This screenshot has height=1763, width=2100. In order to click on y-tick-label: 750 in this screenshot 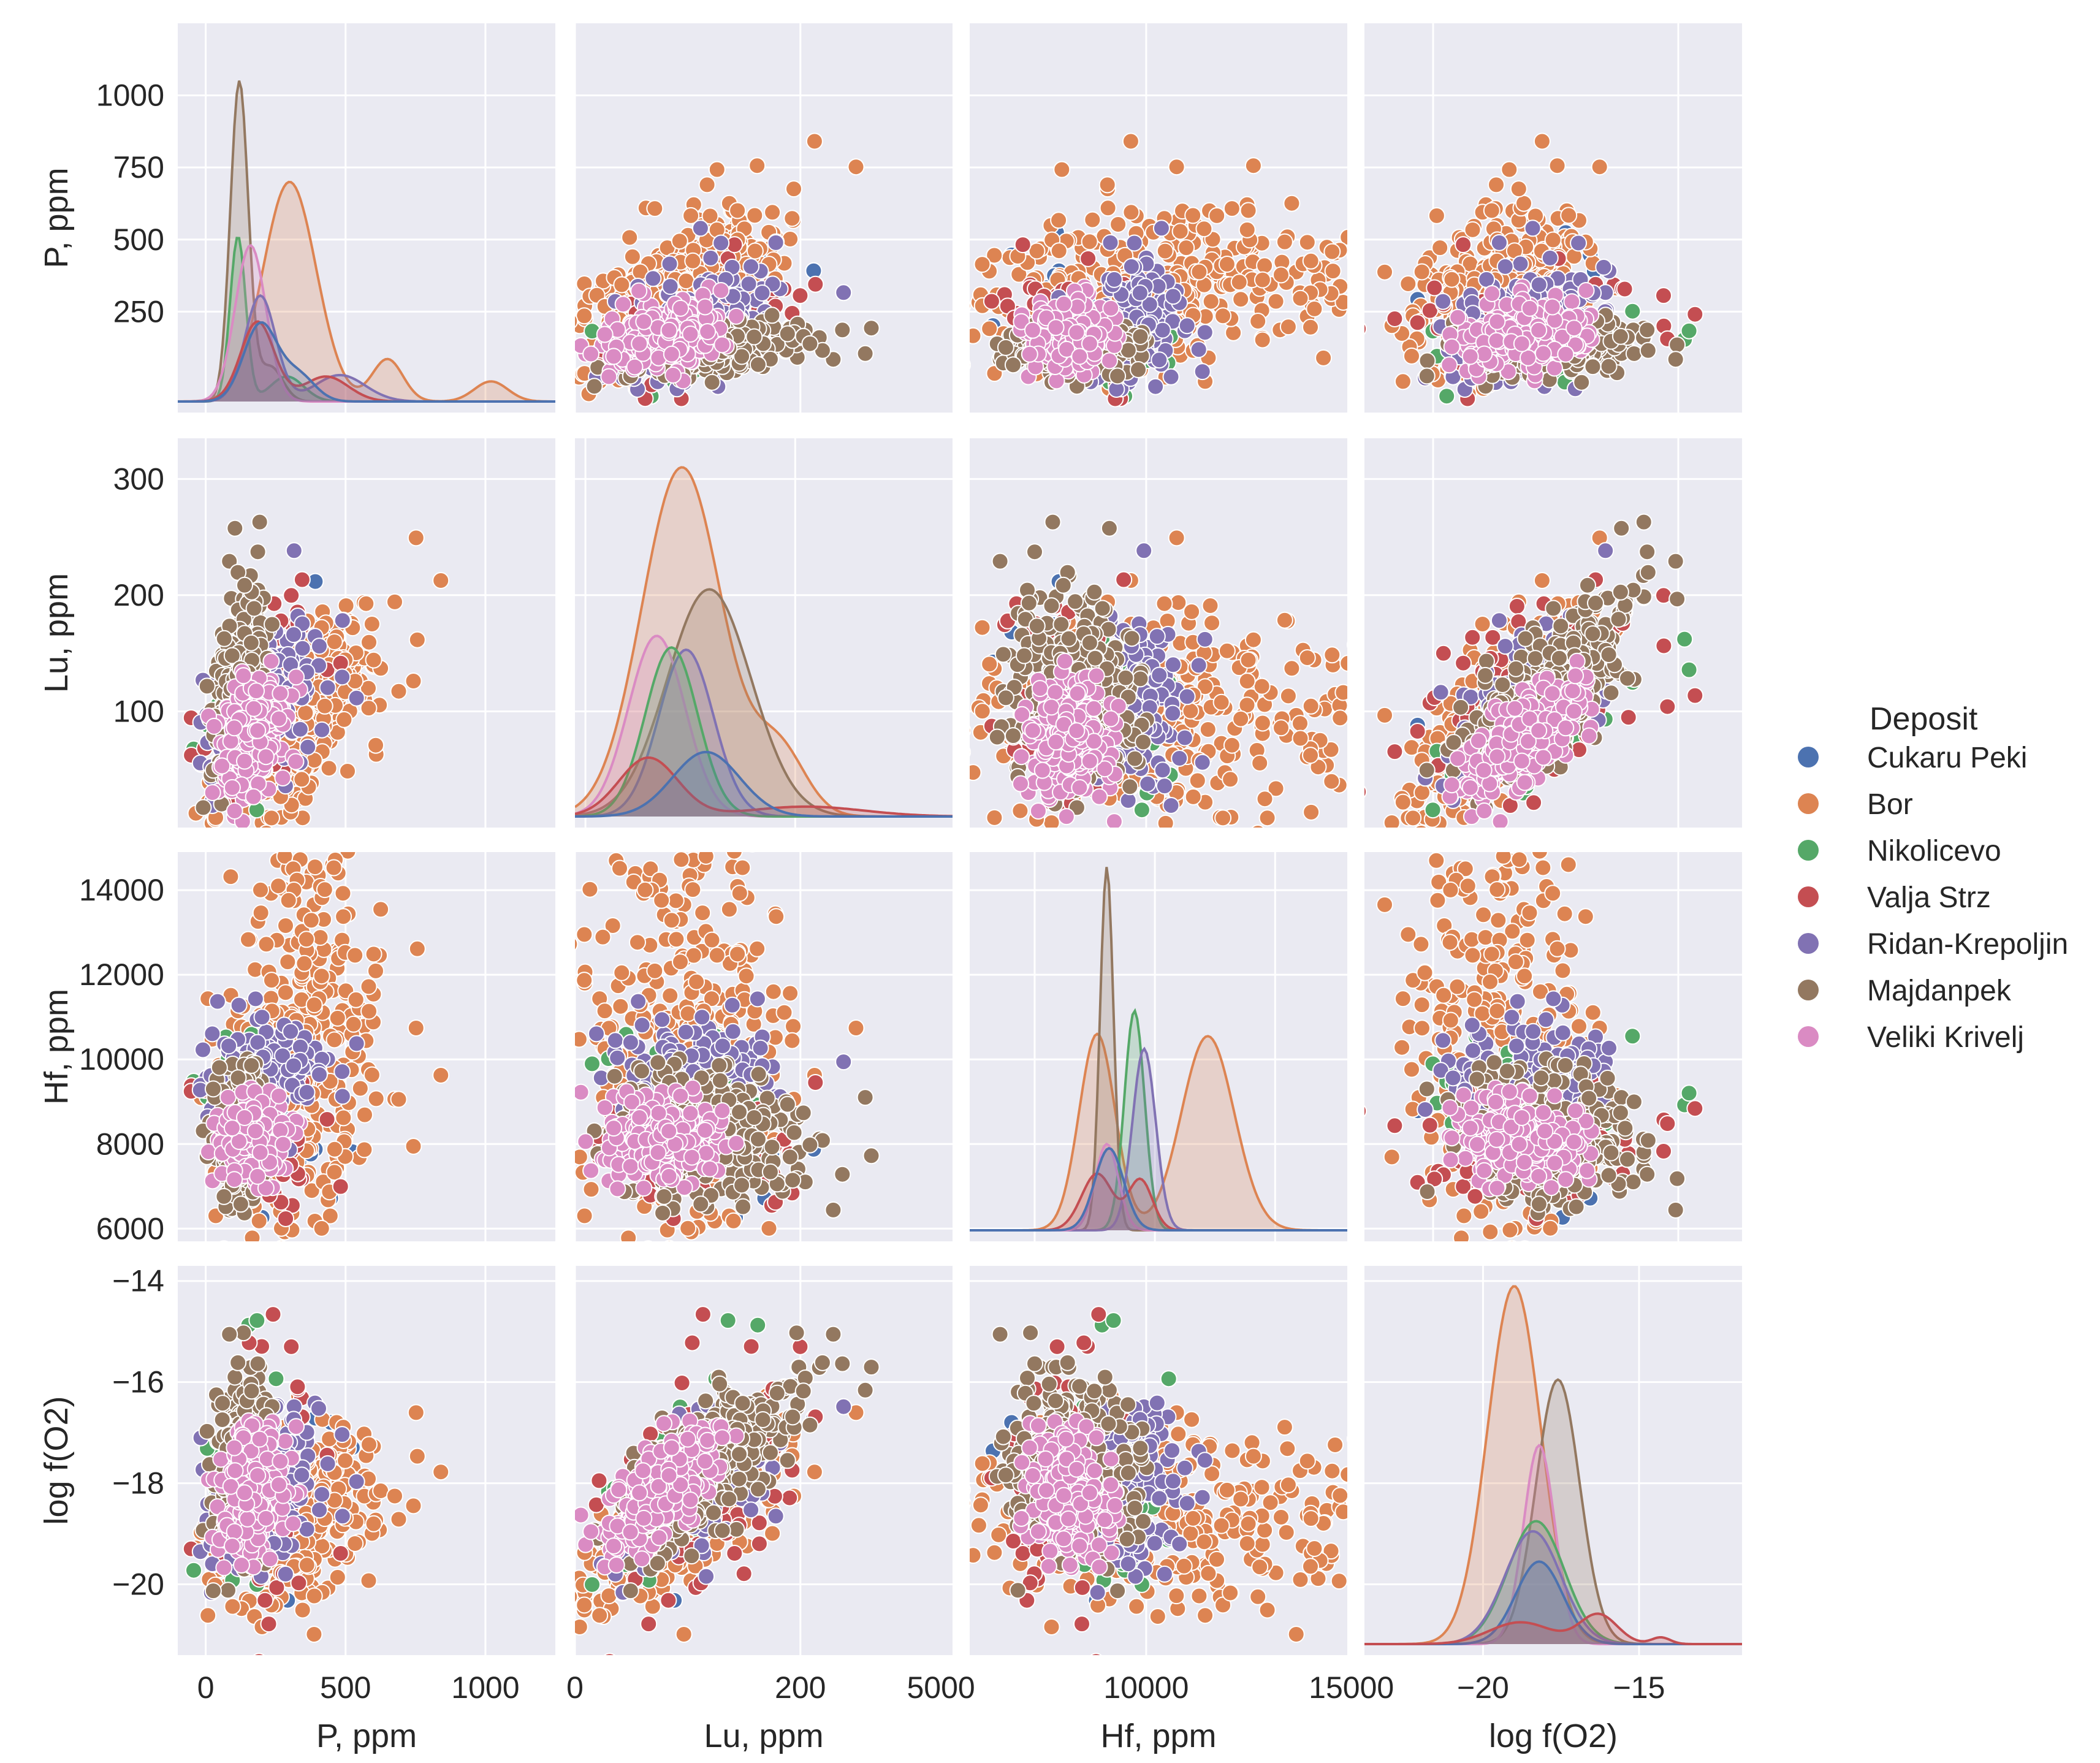, I will do `click(138, 167)`.